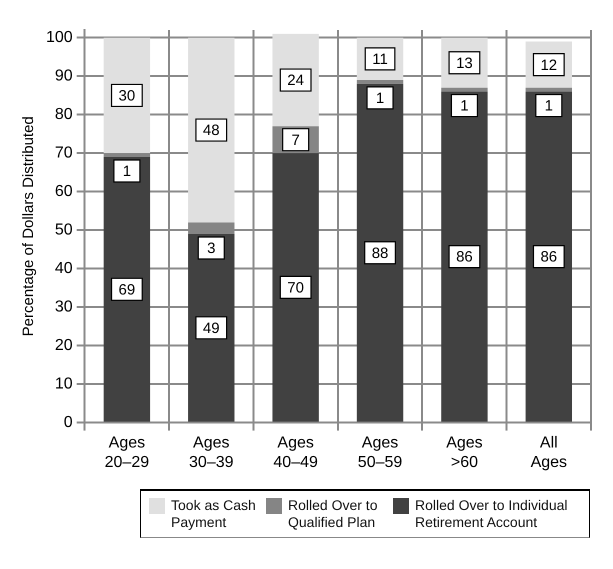 The image size is (613, 569). What do you see at coordinates (380, 452) in the screenshot?
I see `x-tick-label: Ages 50–59` at bounding box center [380, 452].